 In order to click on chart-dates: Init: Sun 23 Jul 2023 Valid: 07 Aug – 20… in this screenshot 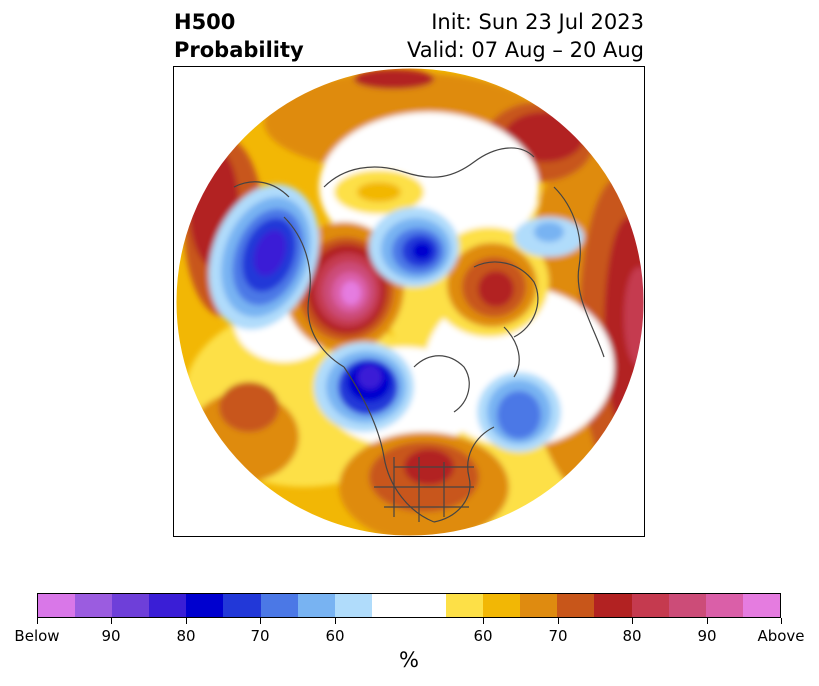, I will do `click(525, 36)`.